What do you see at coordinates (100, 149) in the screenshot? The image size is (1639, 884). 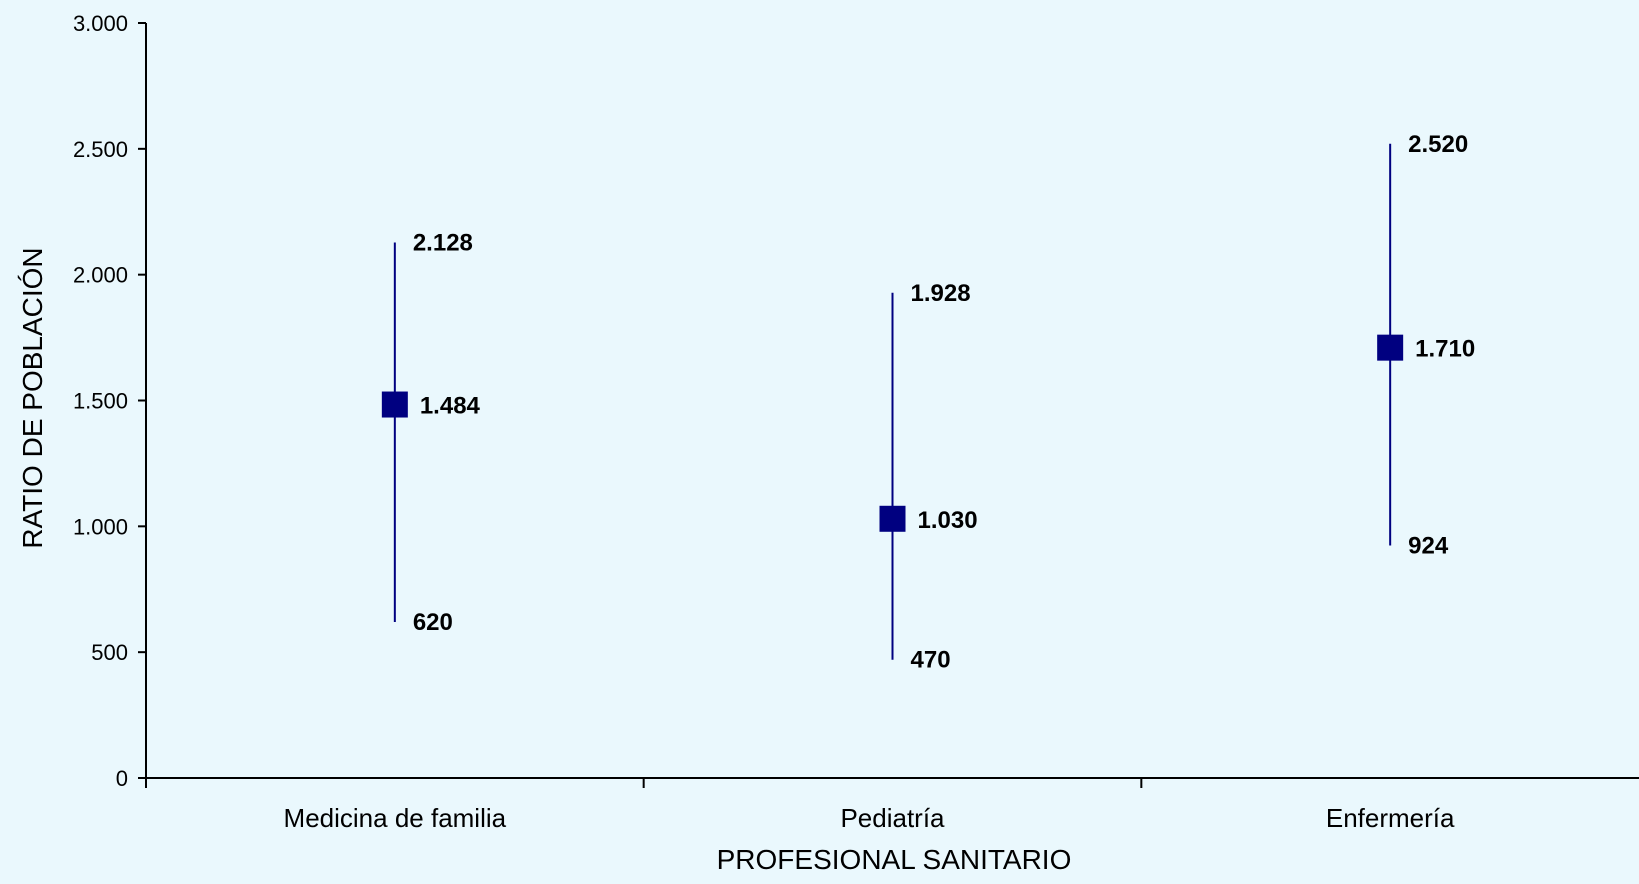 I see `y-tick-label: 2.500` at bounding box center [100, 149].